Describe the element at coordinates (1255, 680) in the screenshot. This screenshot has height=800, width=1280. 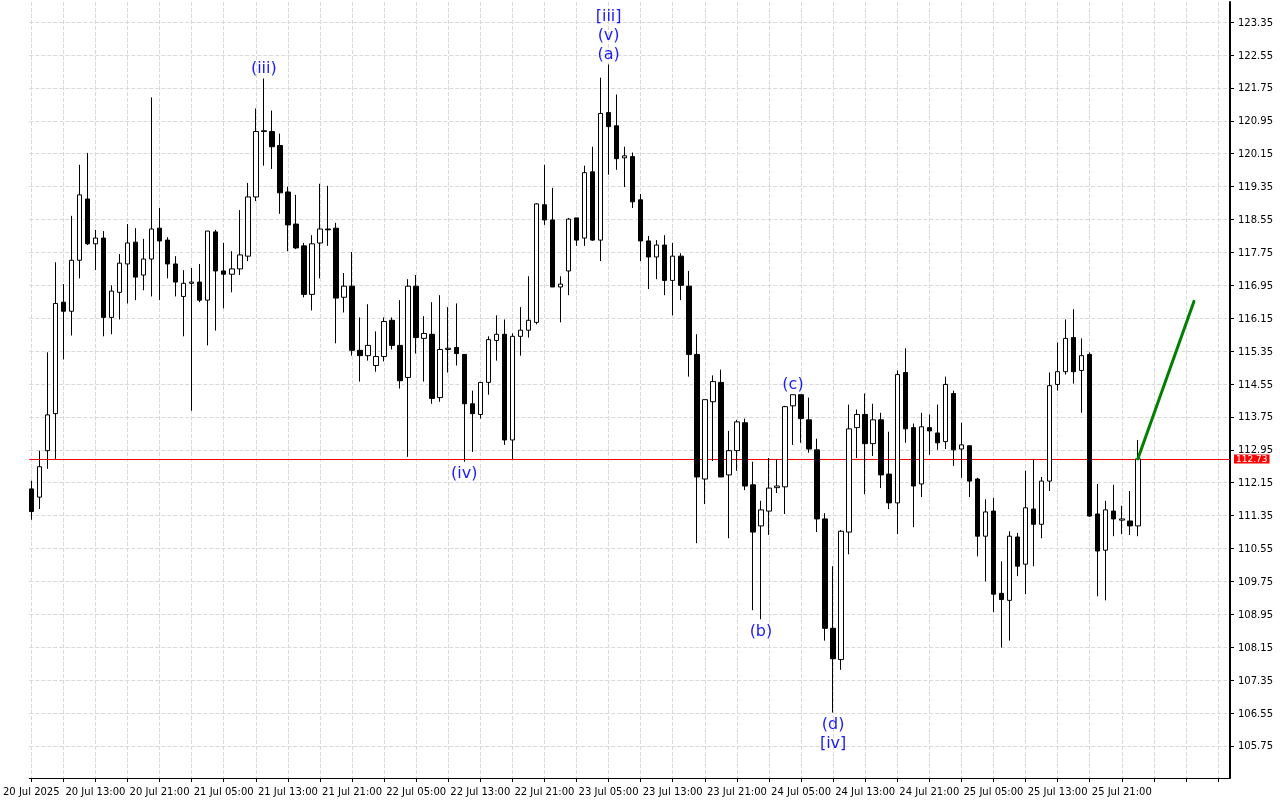
I see `y-tick-label: 107.35` at that location.